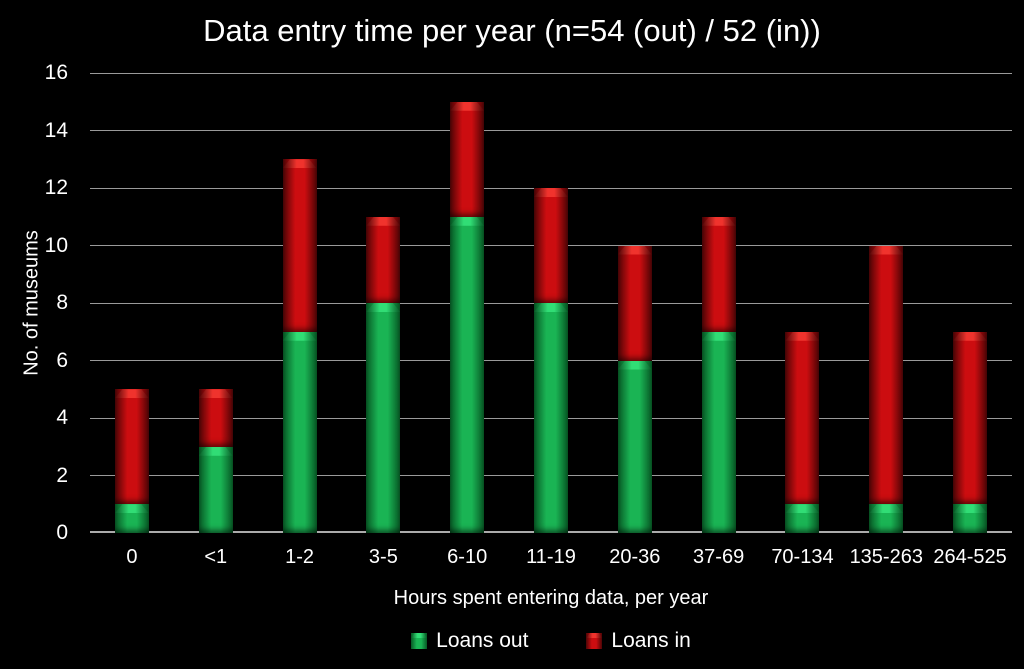 The height and width of the screenshot is (669, 1024). I want to click on legend-label: Loans out, so click(482, 640).